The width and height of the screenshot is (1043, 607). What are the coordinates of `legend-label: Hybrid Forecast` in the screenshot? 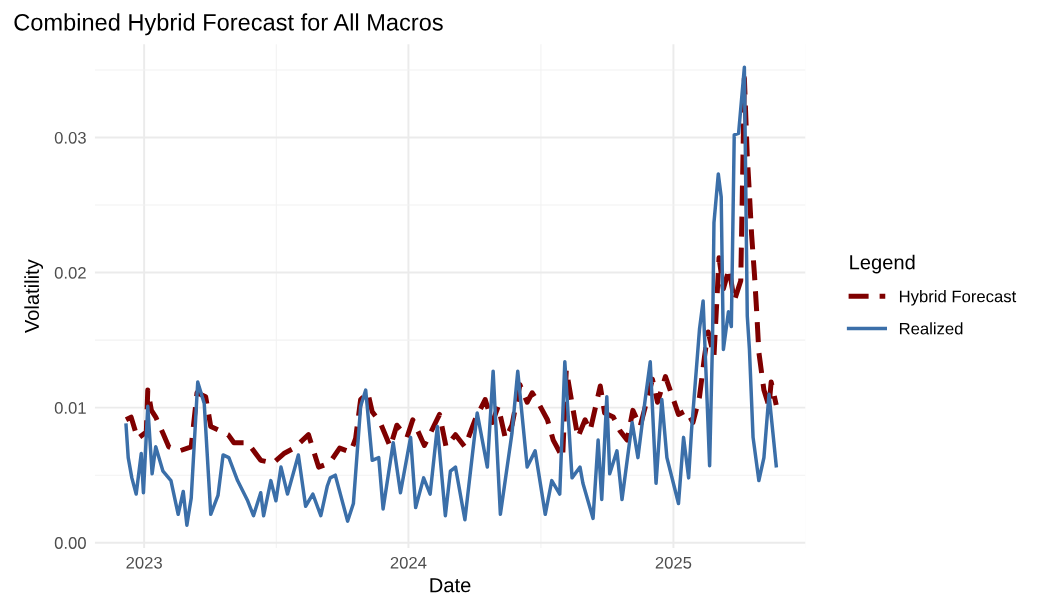 It's located at (958, 298).